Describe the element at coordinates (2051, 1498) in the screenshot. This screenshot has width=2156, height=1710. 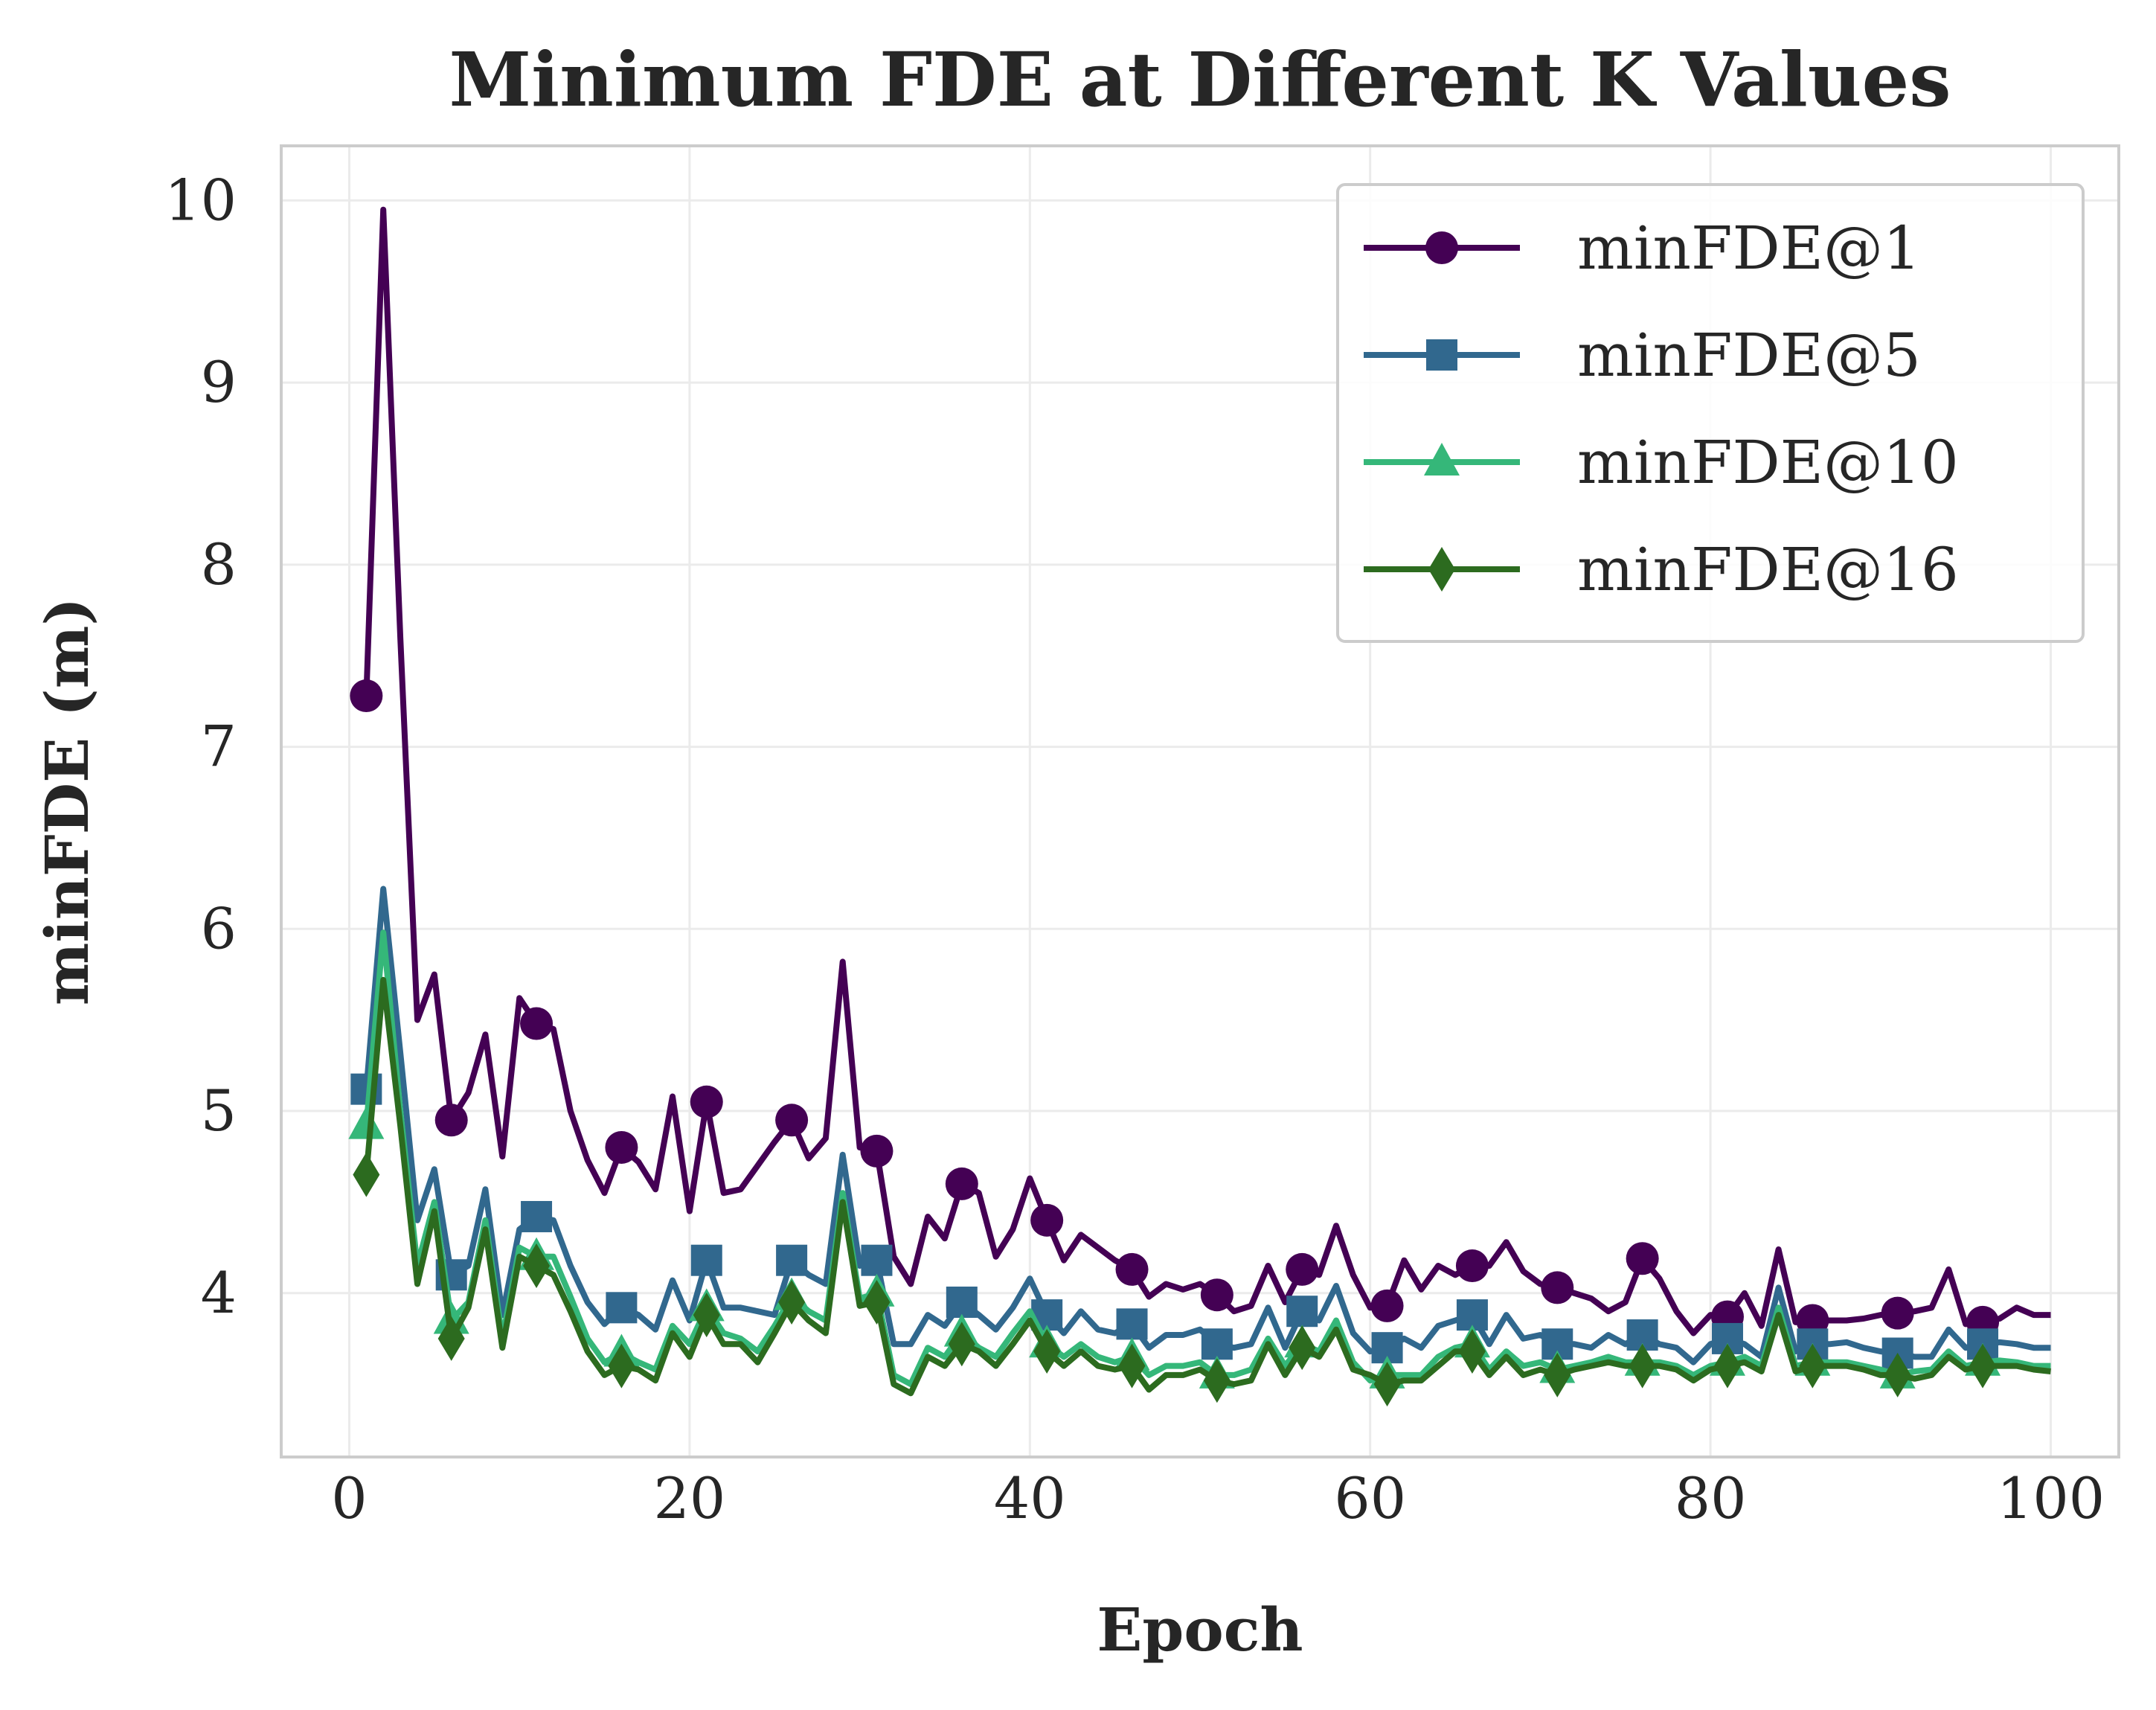
I see `x-tick-label: 100` at that location.